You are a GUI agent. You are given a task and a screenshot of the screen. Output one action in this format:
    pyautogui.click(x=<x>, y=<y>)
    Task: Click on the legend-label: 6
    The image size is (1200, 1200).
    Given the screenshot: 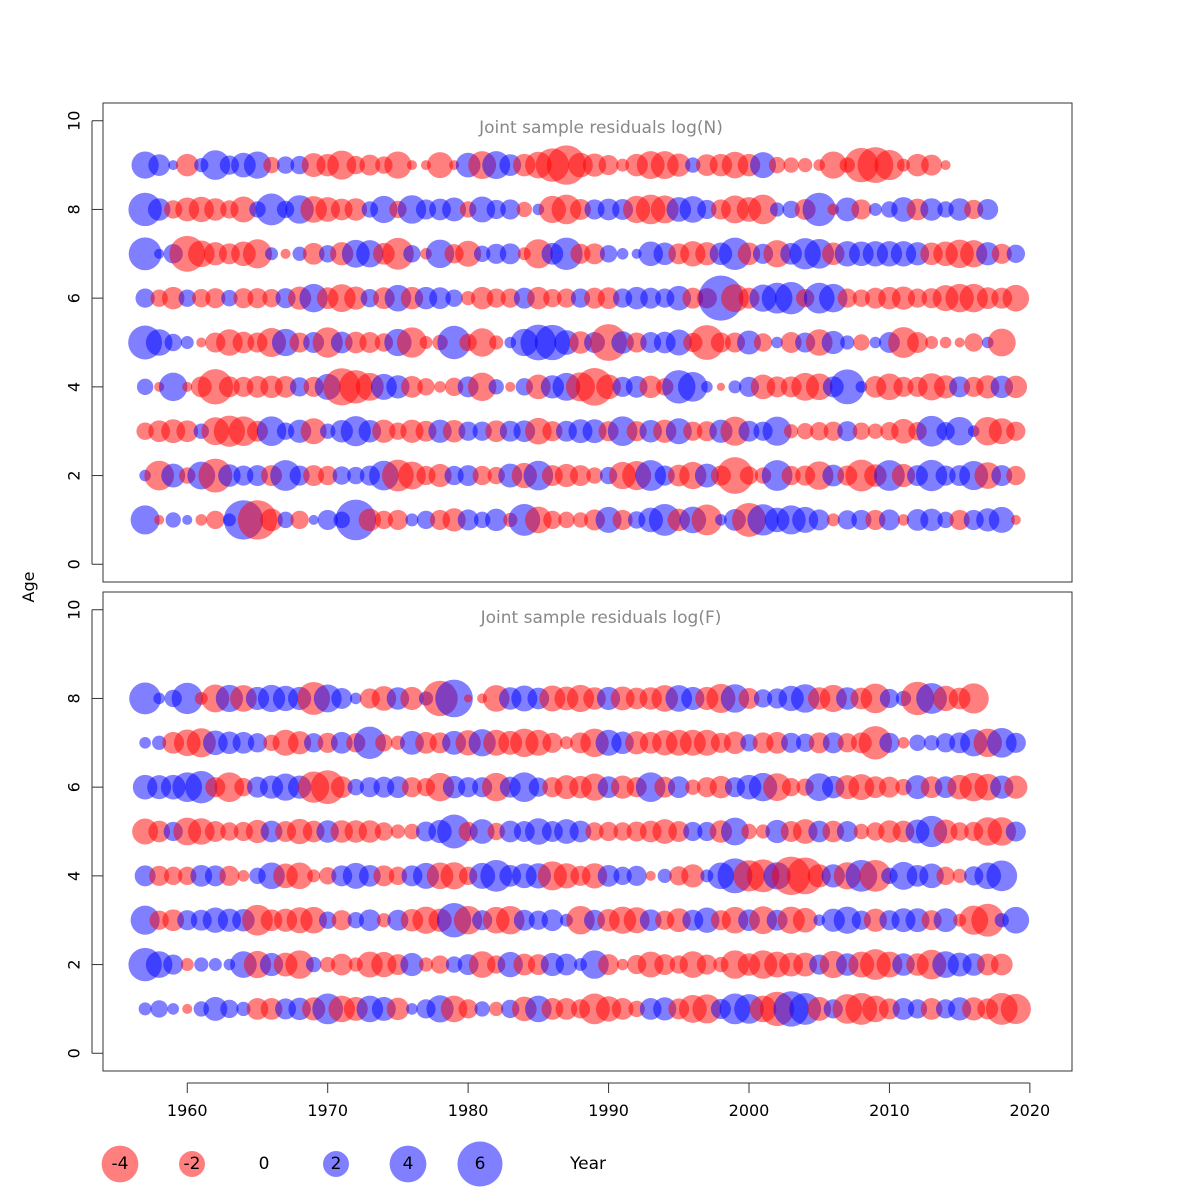 What is the action you would take?
    pyautogui.click(x=480, y=1164)
    